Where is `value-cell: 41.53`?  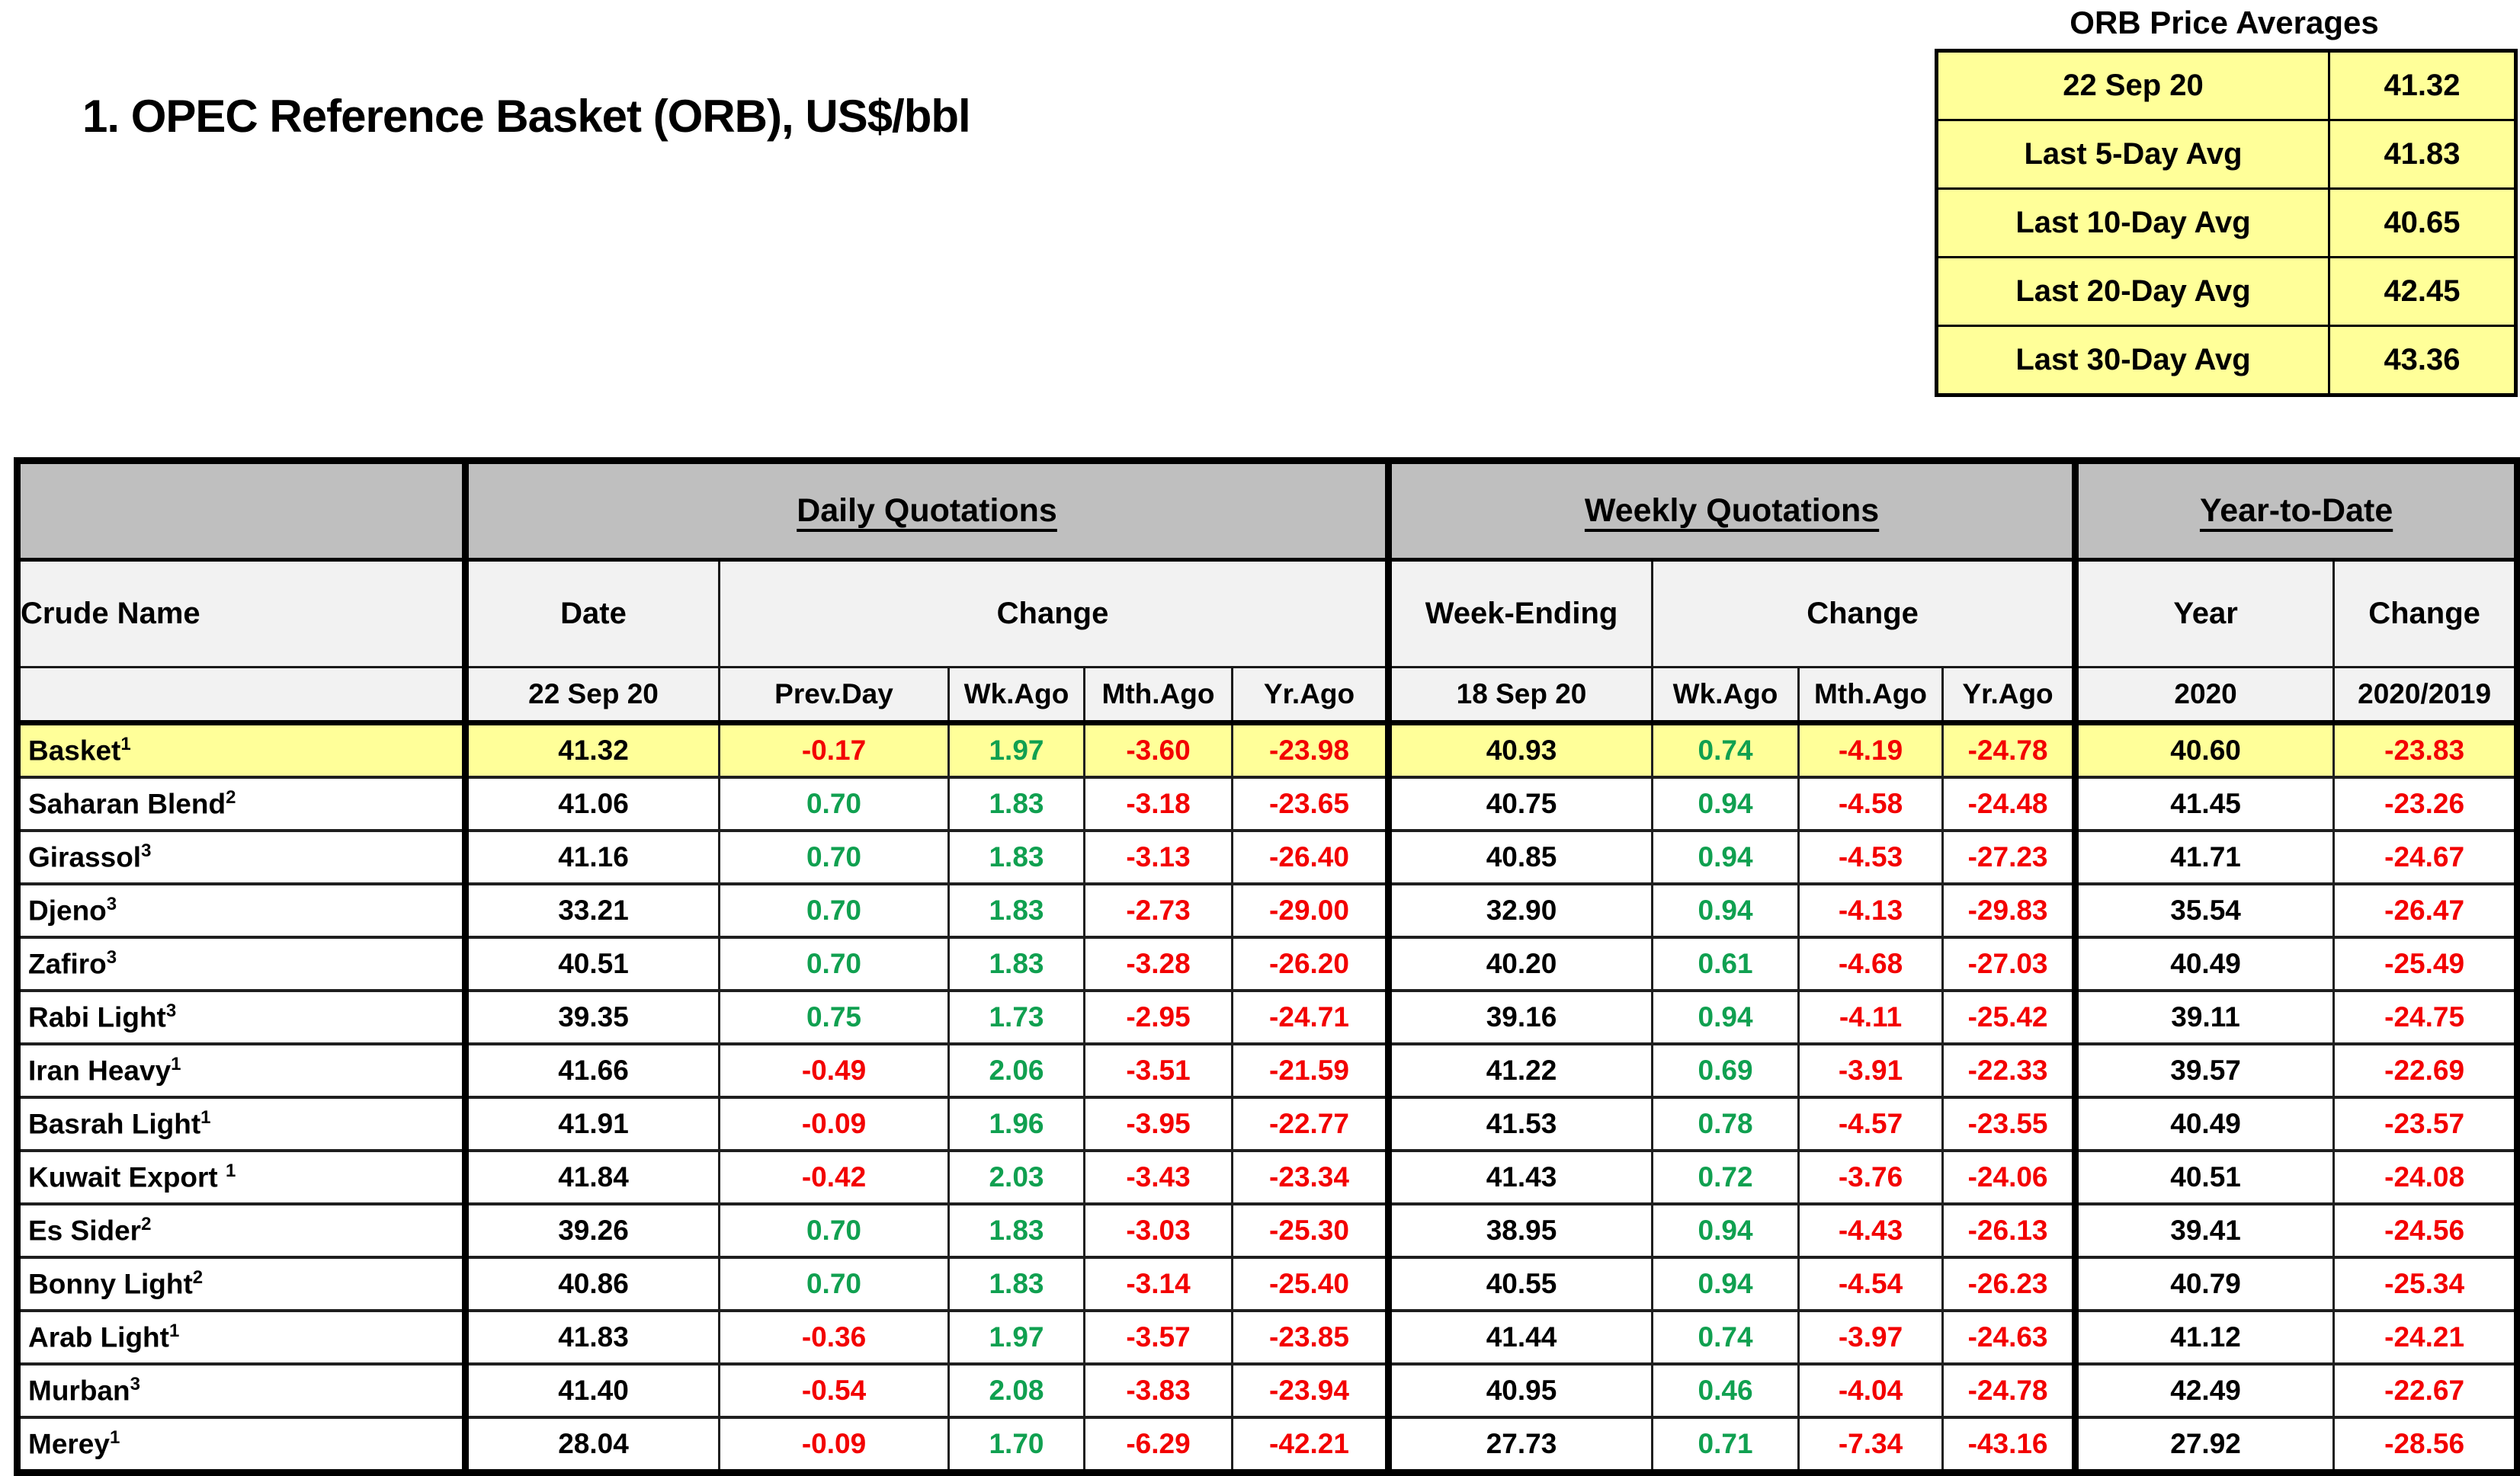 value-cell: 41.53 is located at coordinates (1520, 1124).